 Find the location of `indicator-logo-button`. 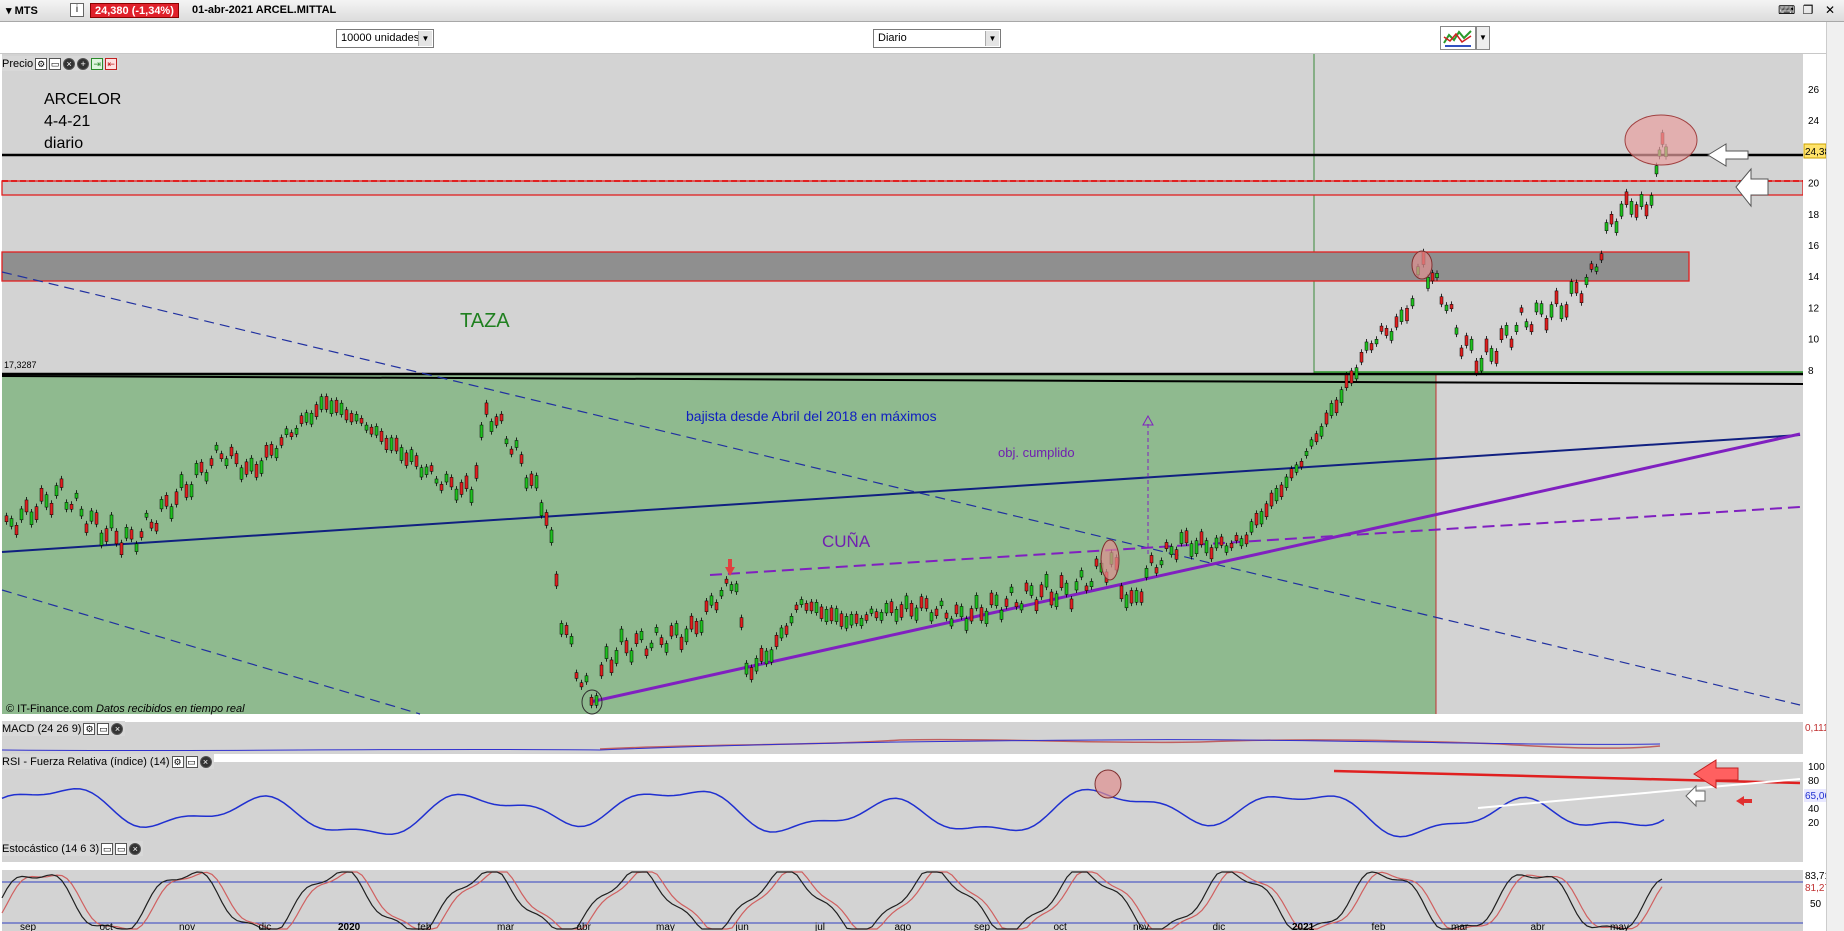

indicator-logo-button is located at coordinates (1458, 38).